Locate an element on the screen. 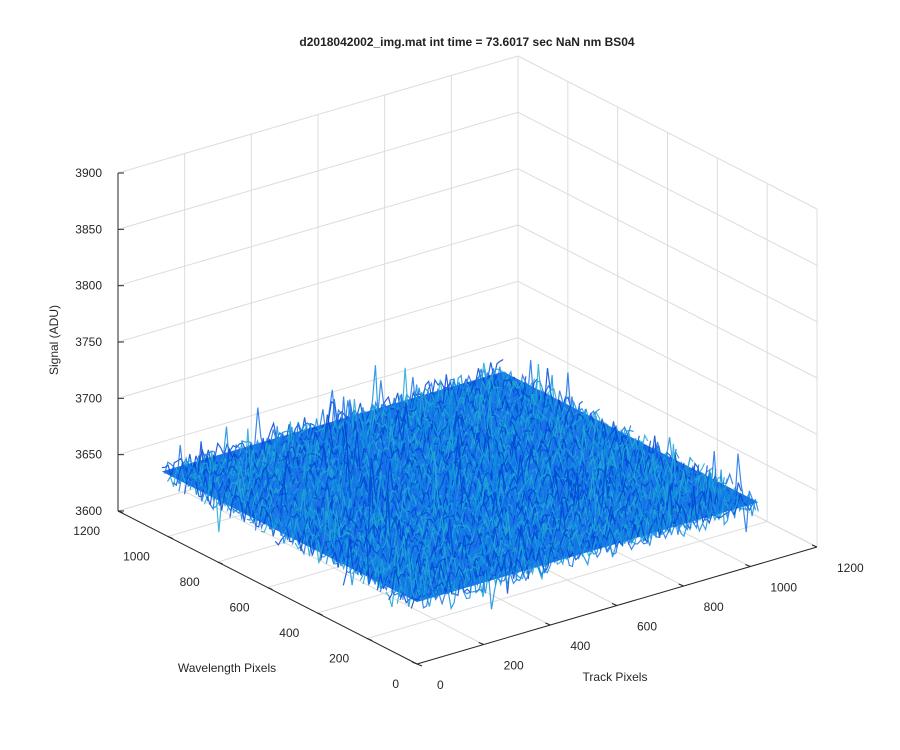 The width and height of the screenshot is (900, 750). x-axis-ticks: 0 200 400 600 800 1000 1200 is located at coordinates (637, 618).